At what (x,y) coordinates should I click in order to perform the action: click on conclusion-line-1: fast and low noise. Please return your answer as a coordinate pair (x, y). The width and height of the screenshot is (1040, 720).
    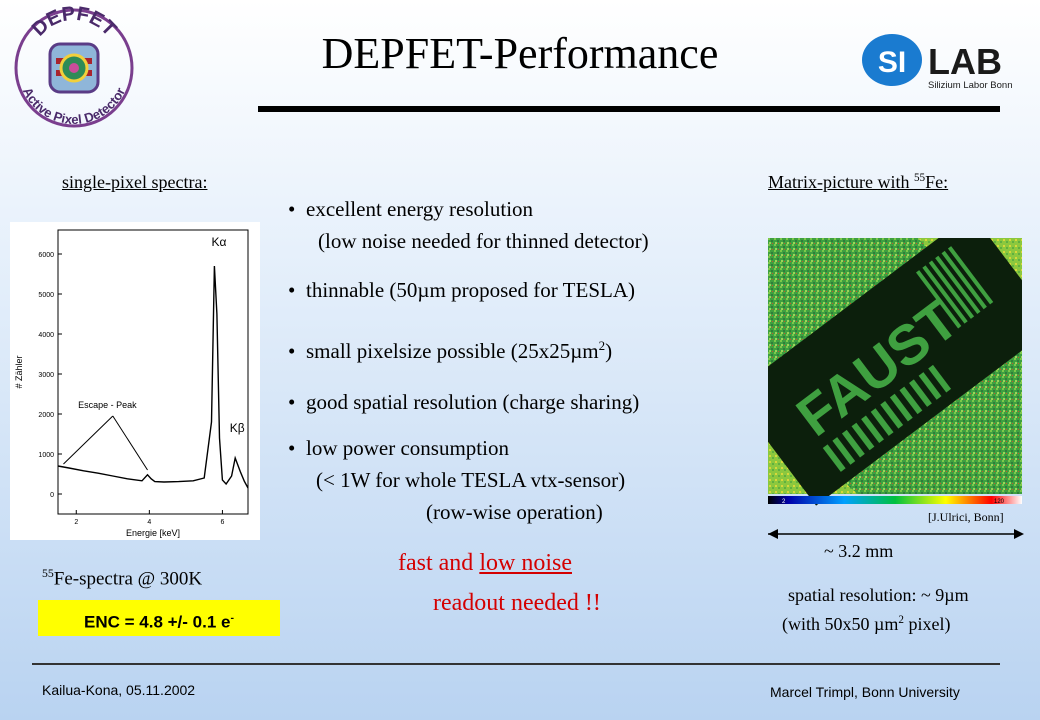
    Looking at the image, I should click on (485, 563).